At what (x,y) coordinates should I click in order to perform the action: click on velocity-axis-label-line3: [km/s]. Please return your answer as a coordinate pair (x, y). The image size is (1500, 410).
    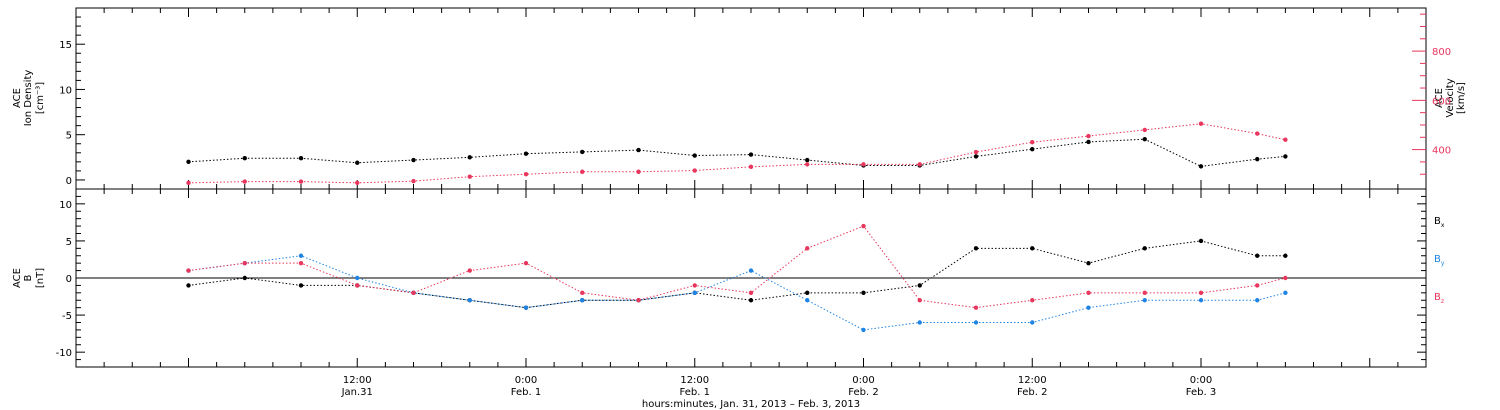
    Looking at the image, I should click on (1461, 98).